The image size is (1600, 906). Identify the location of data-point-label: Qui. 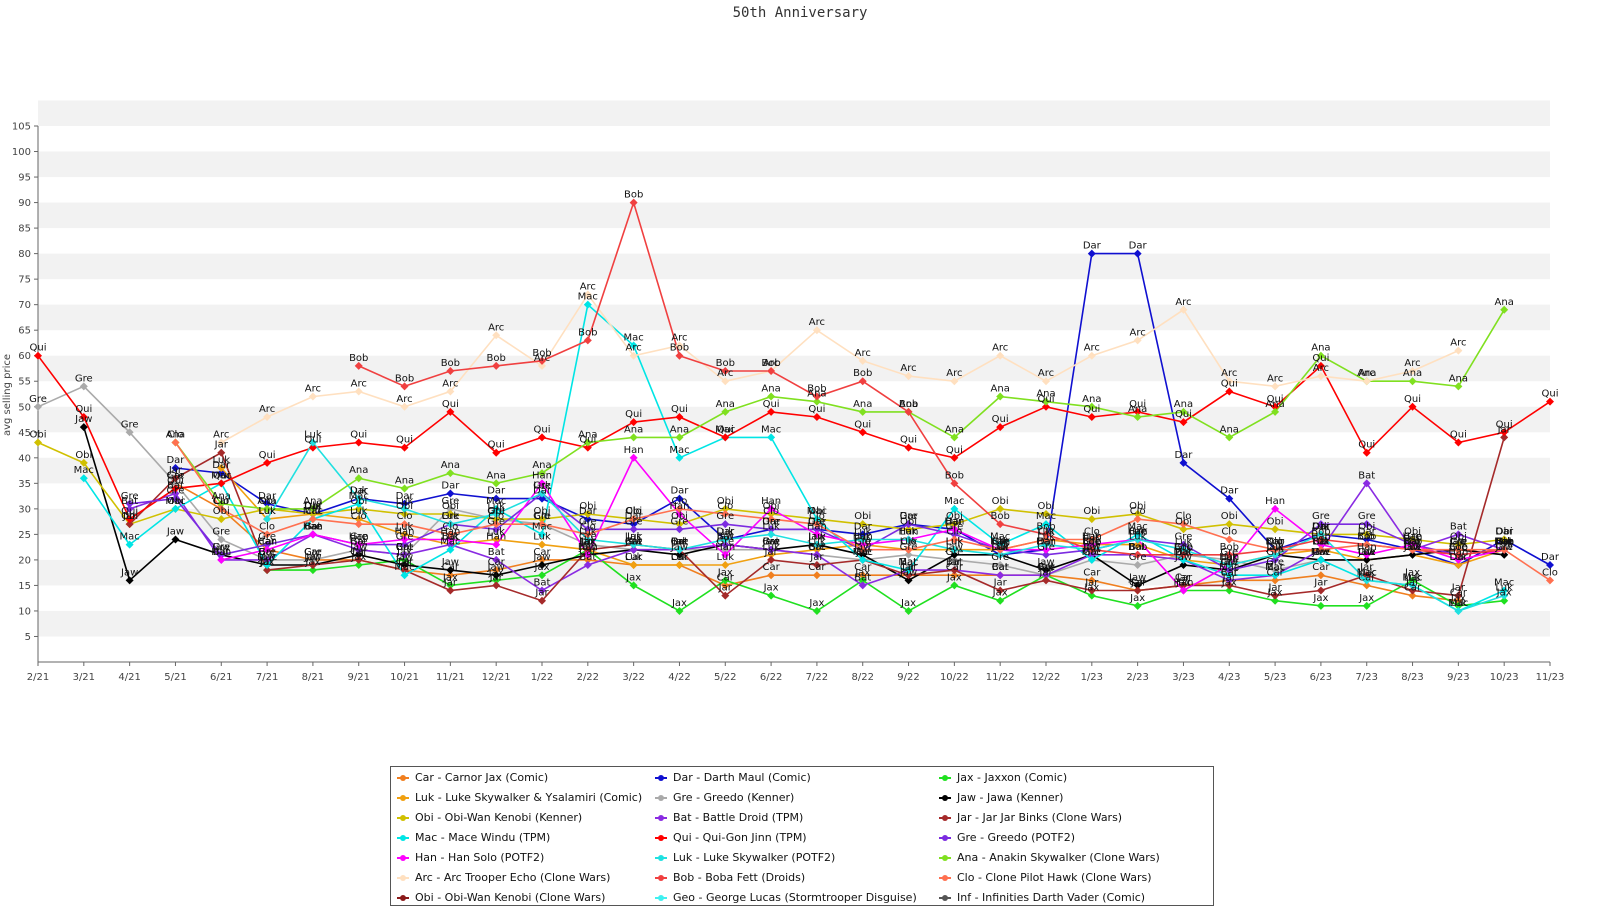
(1183, 414).